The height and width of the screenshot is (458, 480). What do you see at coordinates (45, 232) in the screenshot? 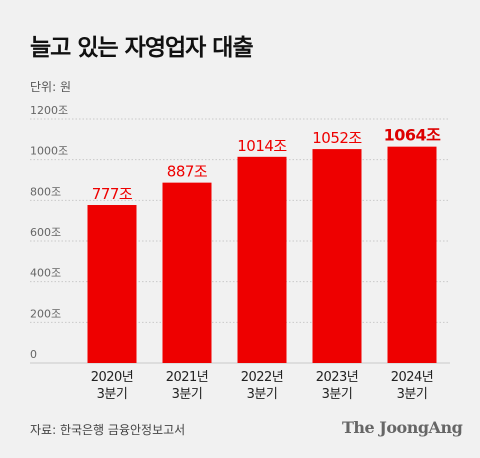
I see `y-tick-label: 600조` at bounding box center [45, 232].